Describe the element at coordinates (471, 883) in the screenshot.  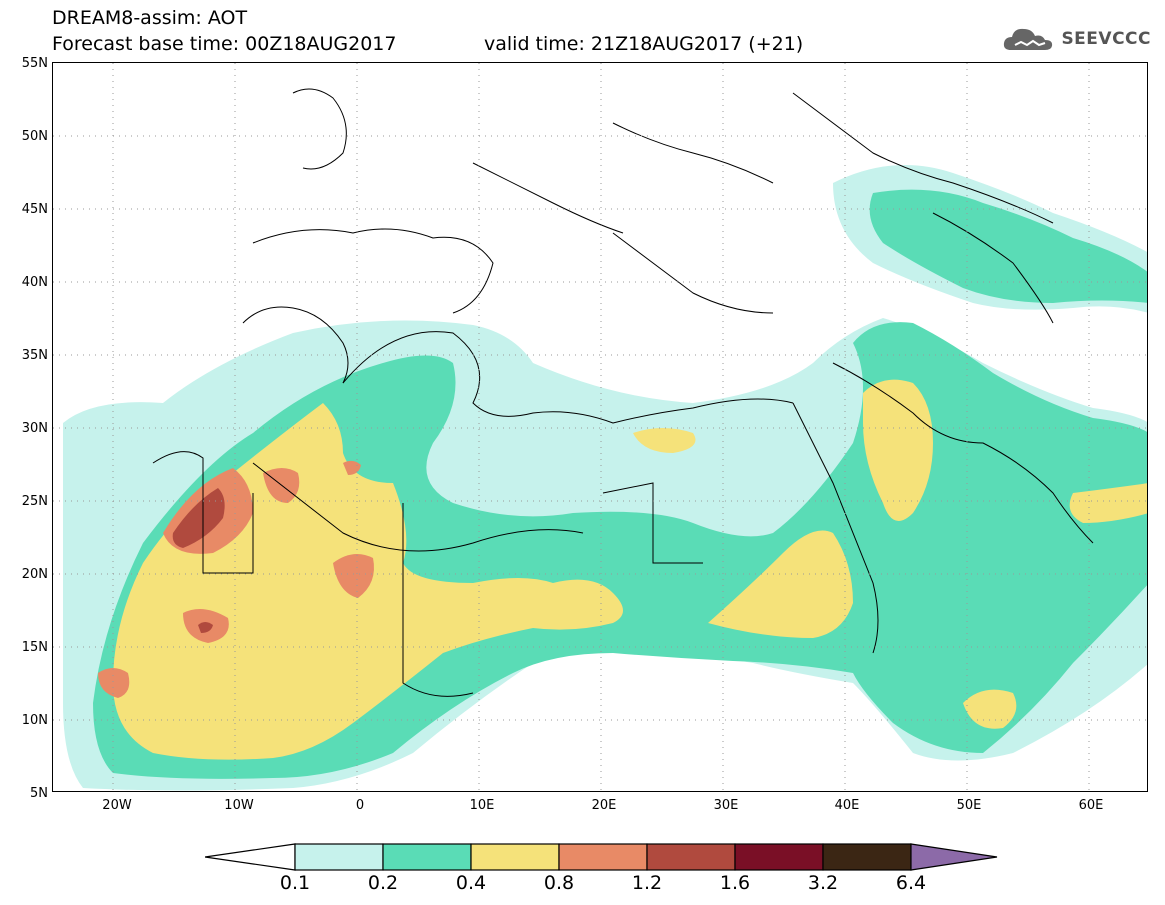
I see `colorbar-label-0-4: 0.4` at that location.